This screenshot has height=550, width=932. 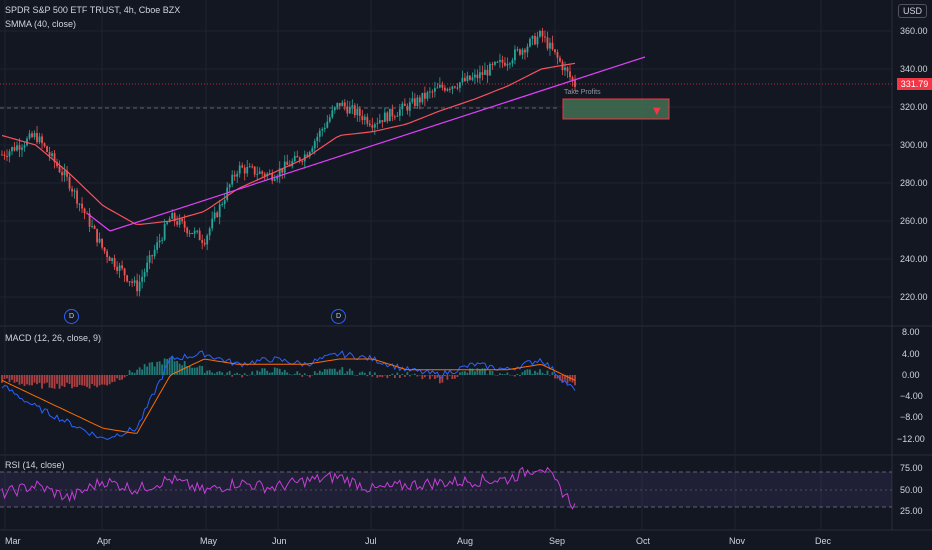 What do you see at coordinates (912, 11) in the screenshot?
I see `currency-badge: USD` at bounding box center [912, 11].